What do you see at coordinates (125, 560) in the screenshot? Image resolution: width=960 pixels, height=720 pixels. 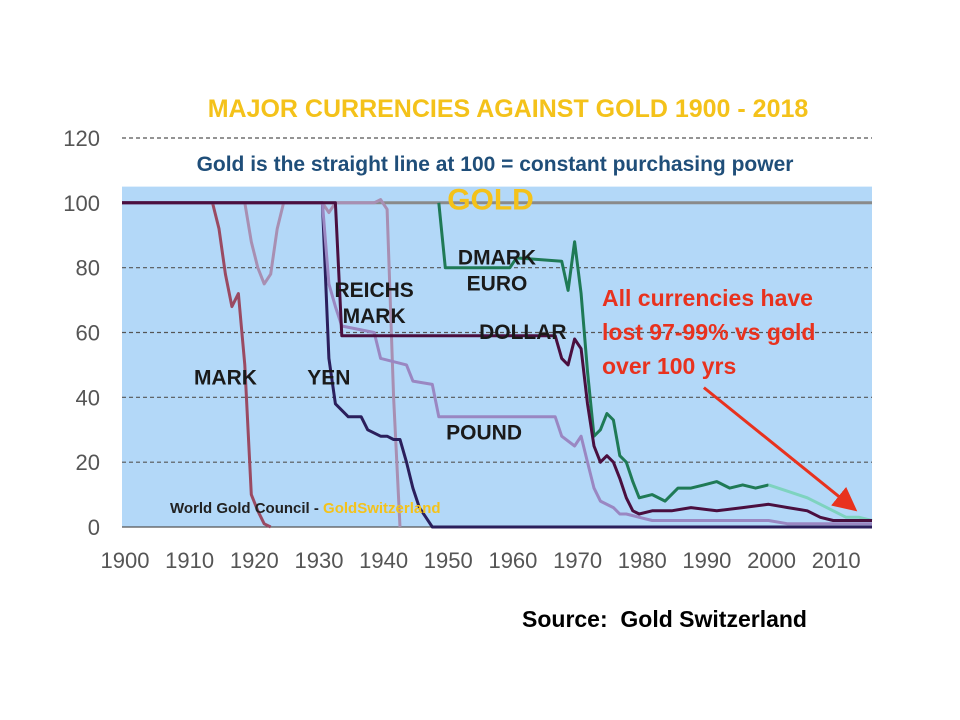 I see `x-tick-label: 1900` at bounding box center [125, 560].